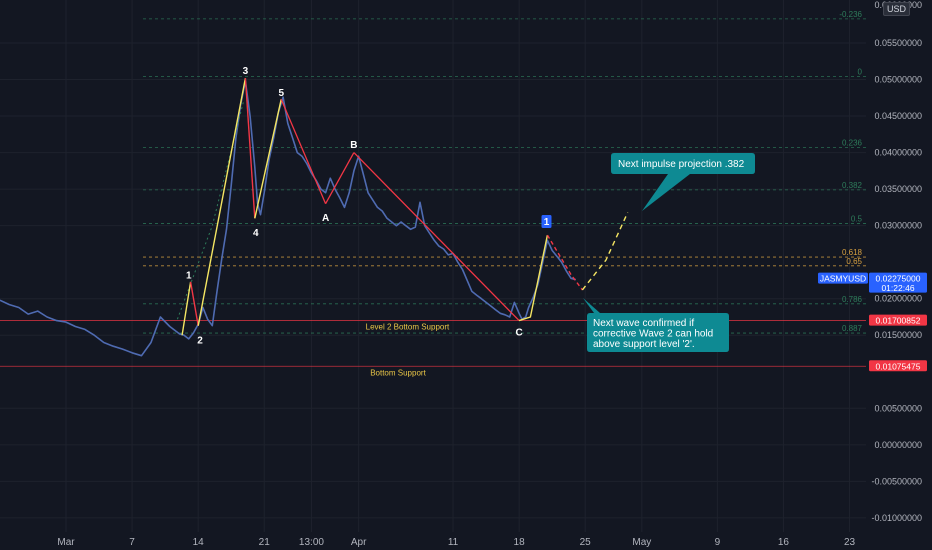 This screenshot has width=932, height=550. Describe the element at coordinates (132, 542) in the screenshot. I see `x-tick-label: 7` at that location.